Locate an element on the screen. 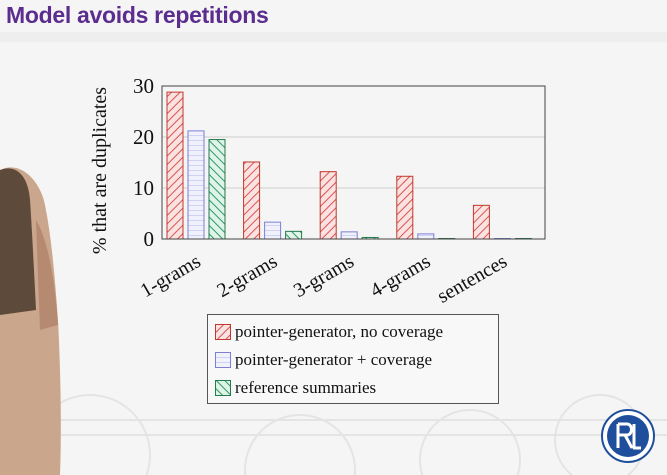  legend-item-coverage: pointer-generator + coverage is located at coordinates (356, 360).